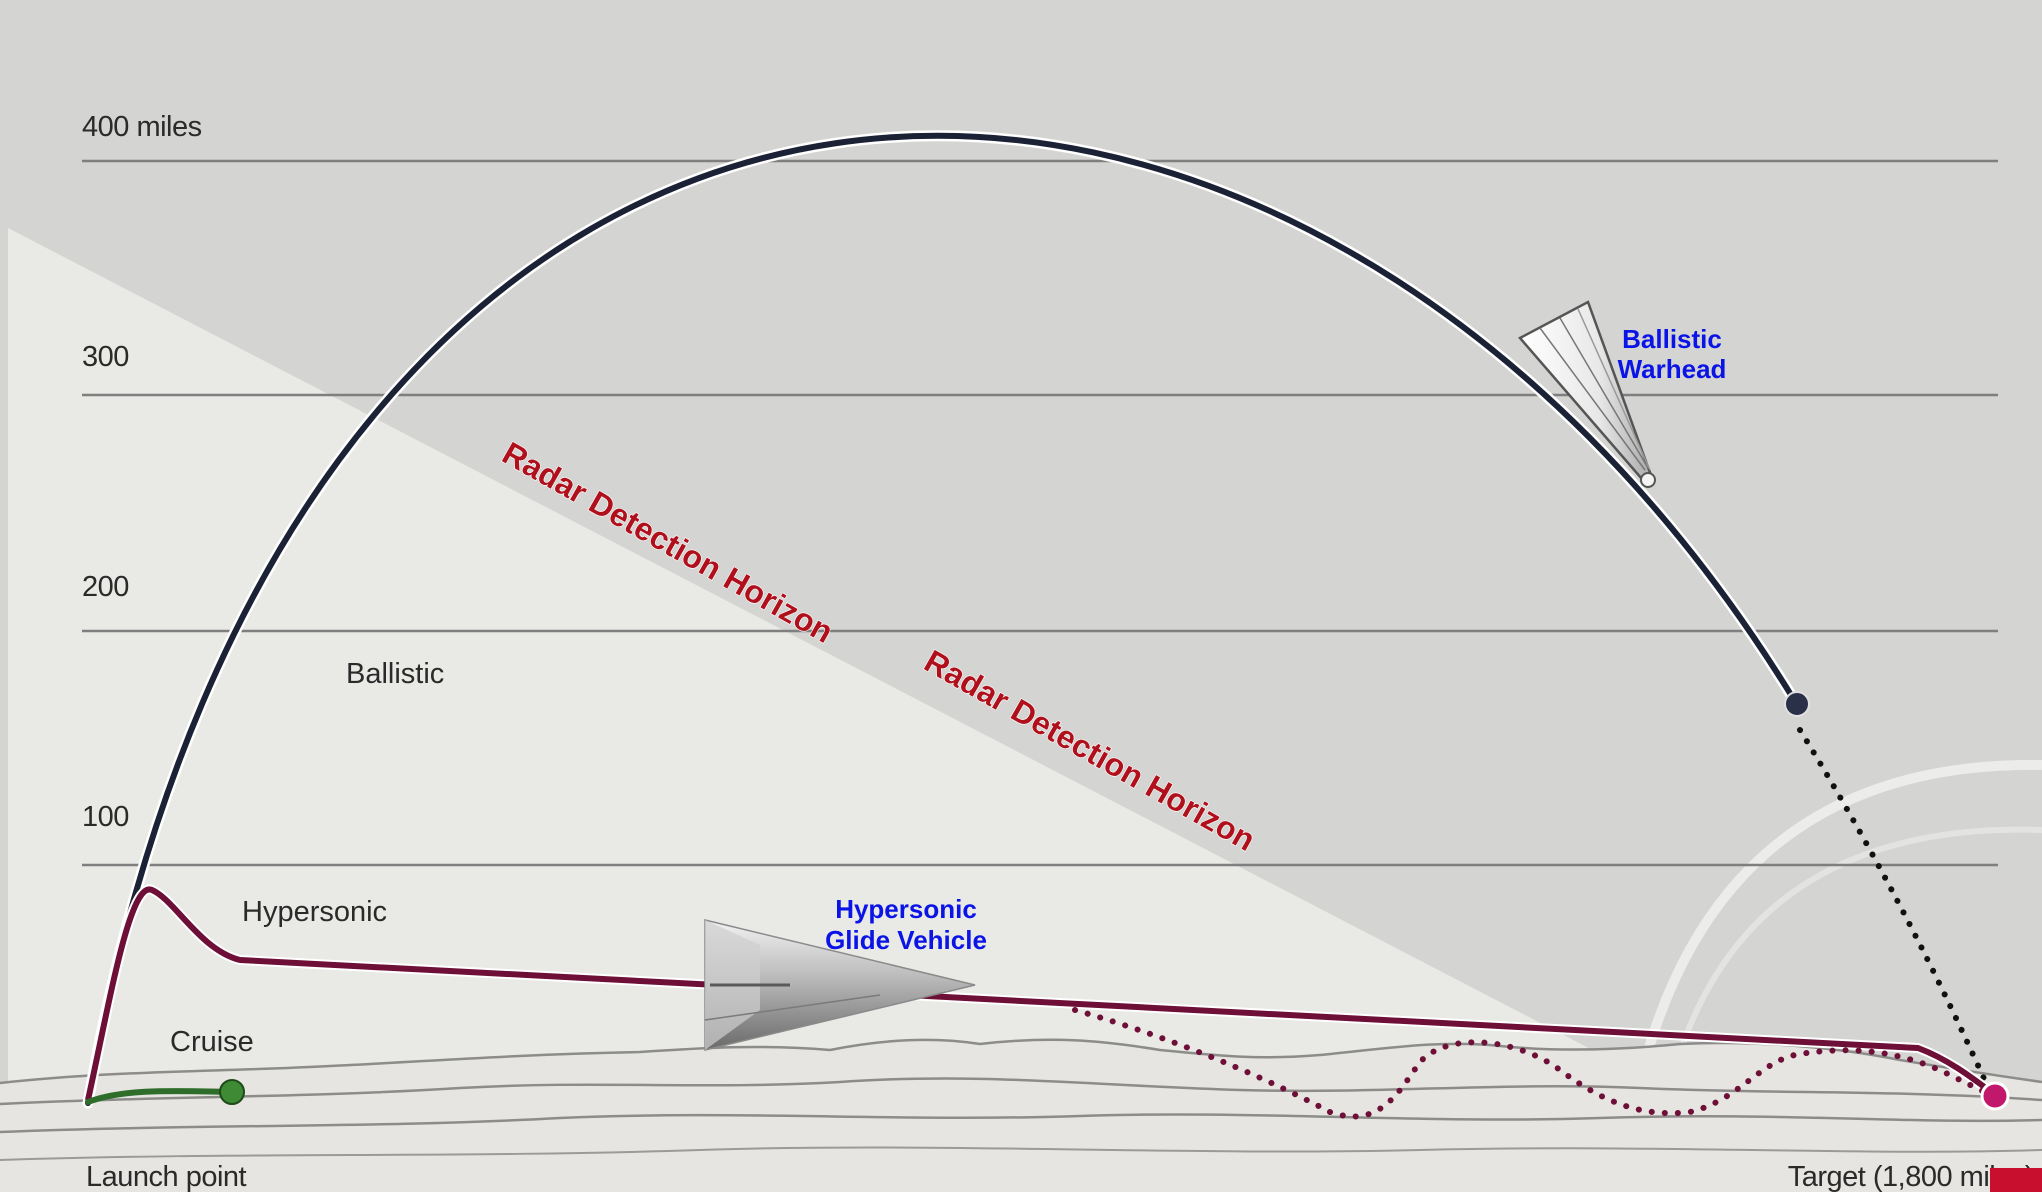  I want to click on ballistic-warhead-graphic, so click(1587, 394).